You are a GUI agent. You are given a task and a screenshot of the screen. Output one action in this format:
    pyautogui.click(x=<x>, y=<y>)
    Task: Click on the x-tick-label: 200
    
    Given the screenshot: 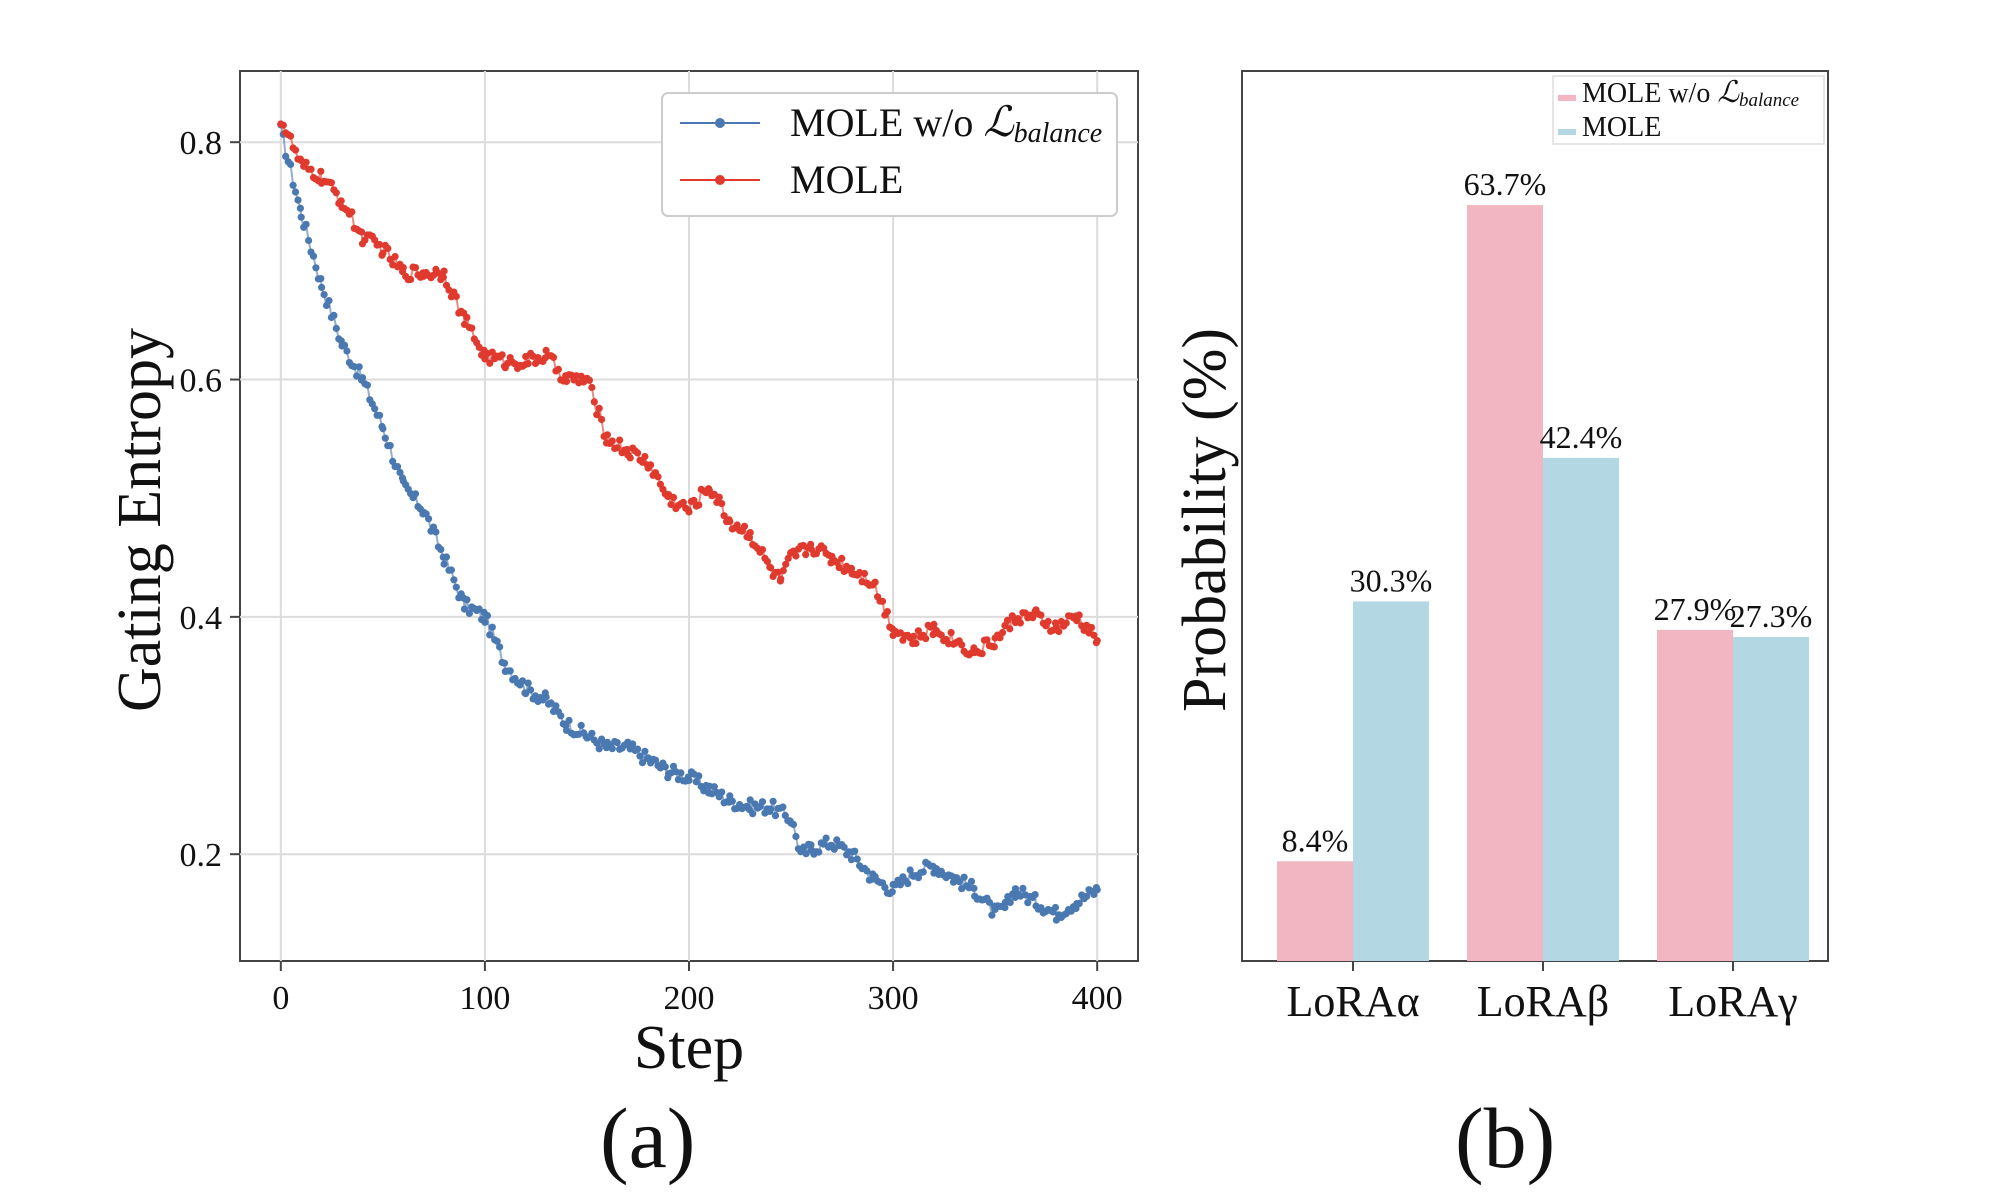 What is the action you would take?
    pyautogui.click(x=689, y=998)
    